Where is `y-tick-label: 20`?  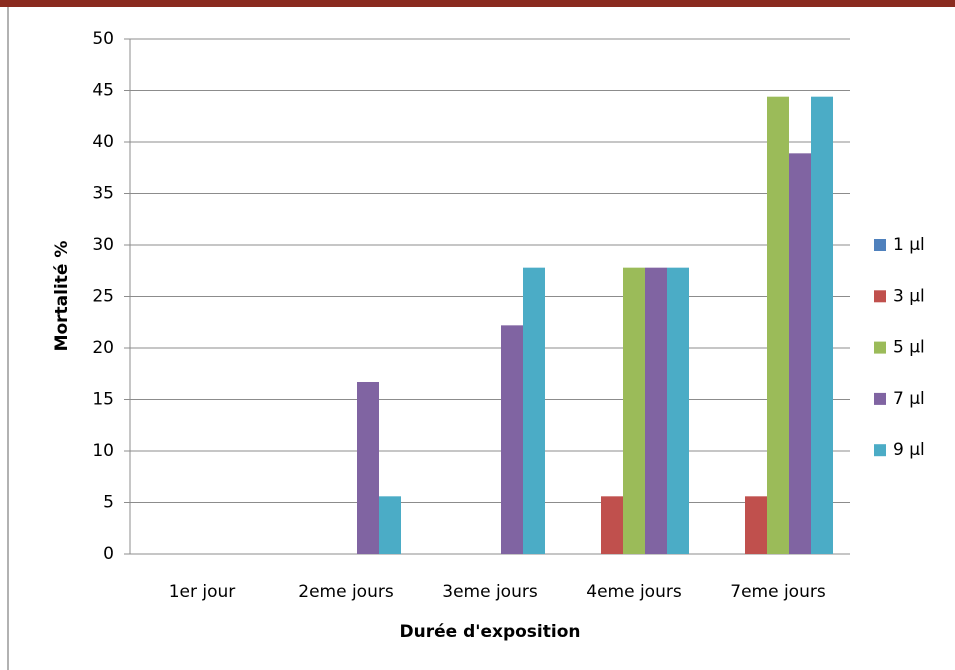 y-tick-label: 20 is located at coordinates (103, 348).